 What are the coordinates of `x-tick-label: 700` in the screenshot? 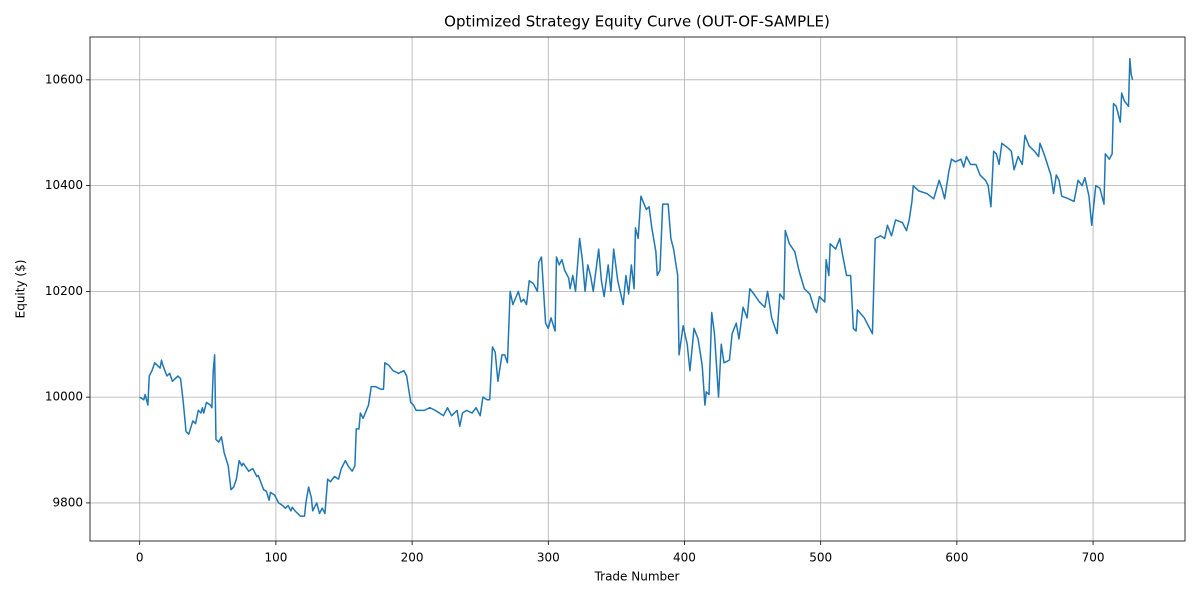 It's located at (1093, 558).